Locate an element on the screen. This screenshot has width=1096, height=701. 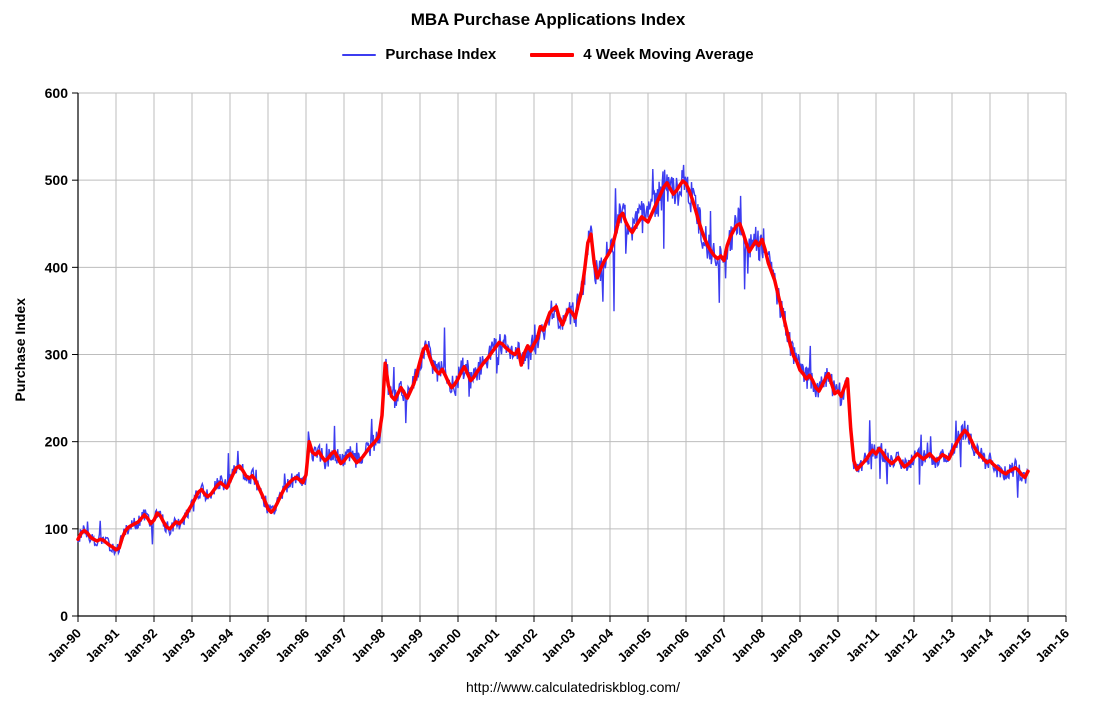
x-tick-label: Jan-97 is located at coordinates (330, 646).